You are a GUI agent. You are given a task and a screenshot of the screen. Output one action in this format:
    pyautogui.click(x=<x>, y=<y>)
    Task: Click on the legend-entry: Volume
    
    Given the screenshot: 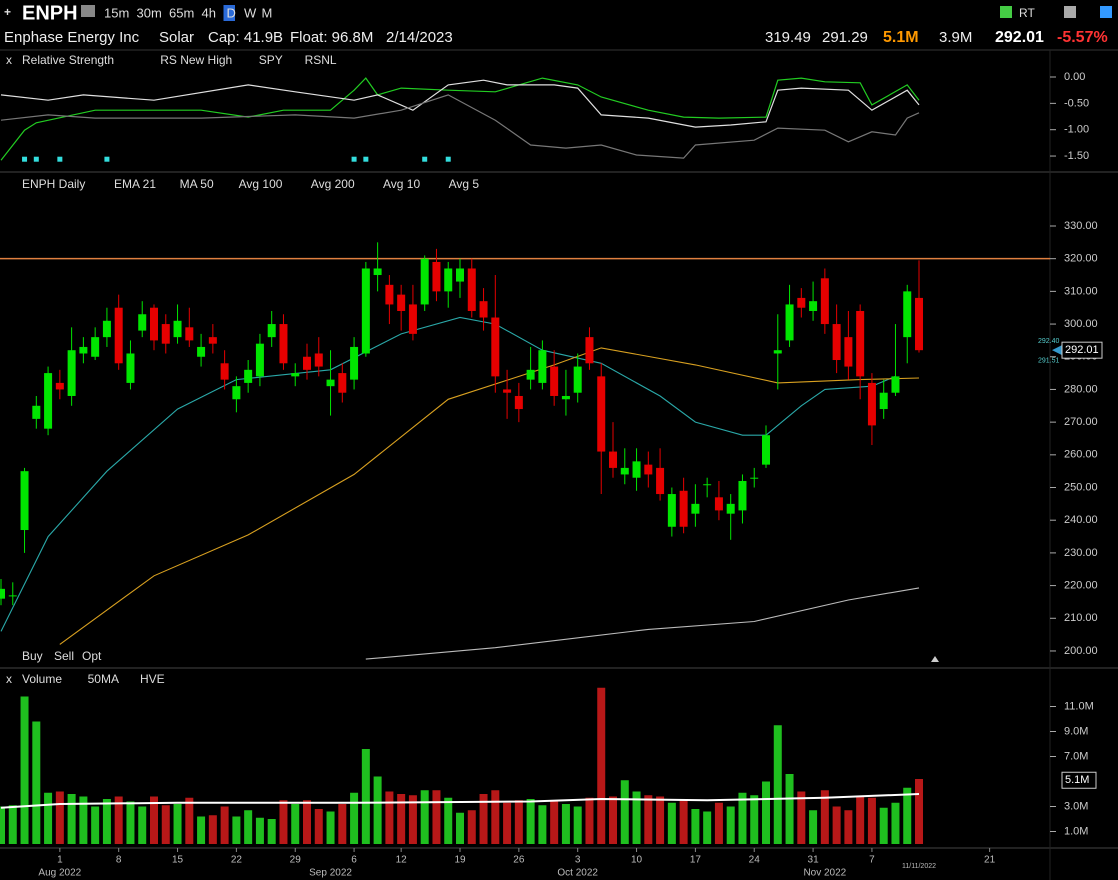 What is the action you would take?
    pyautogui.click(x=42, y=679)
    